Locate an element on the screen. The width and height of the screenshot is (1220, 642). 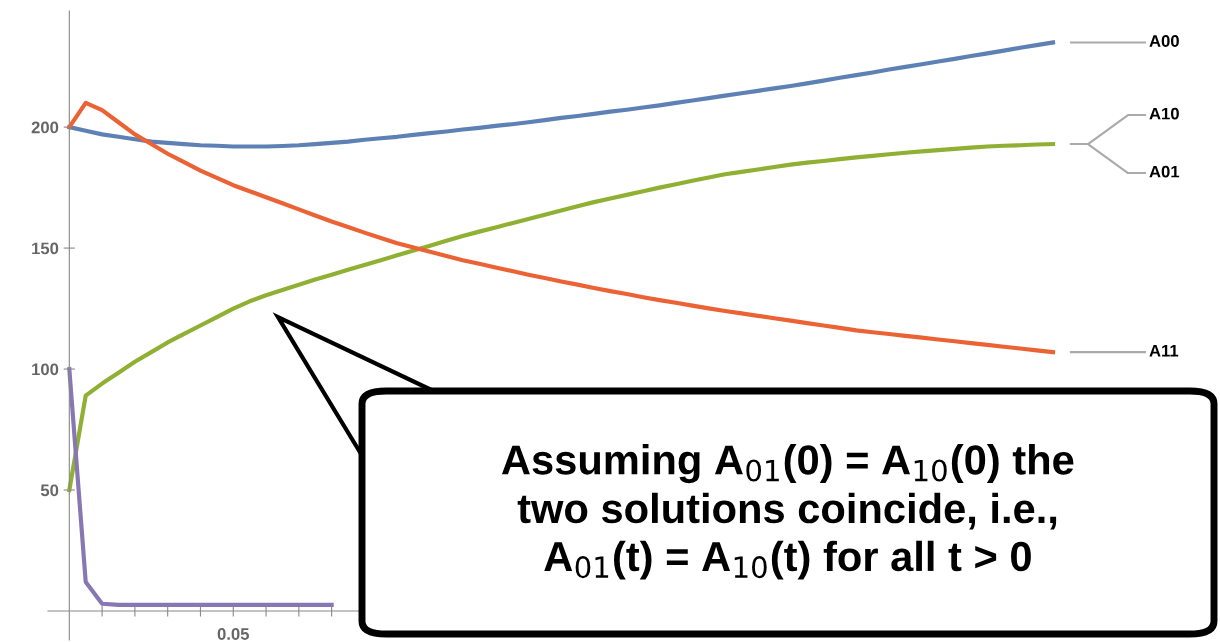
y-tick-label: 50 is located at coordinates (49, 490).